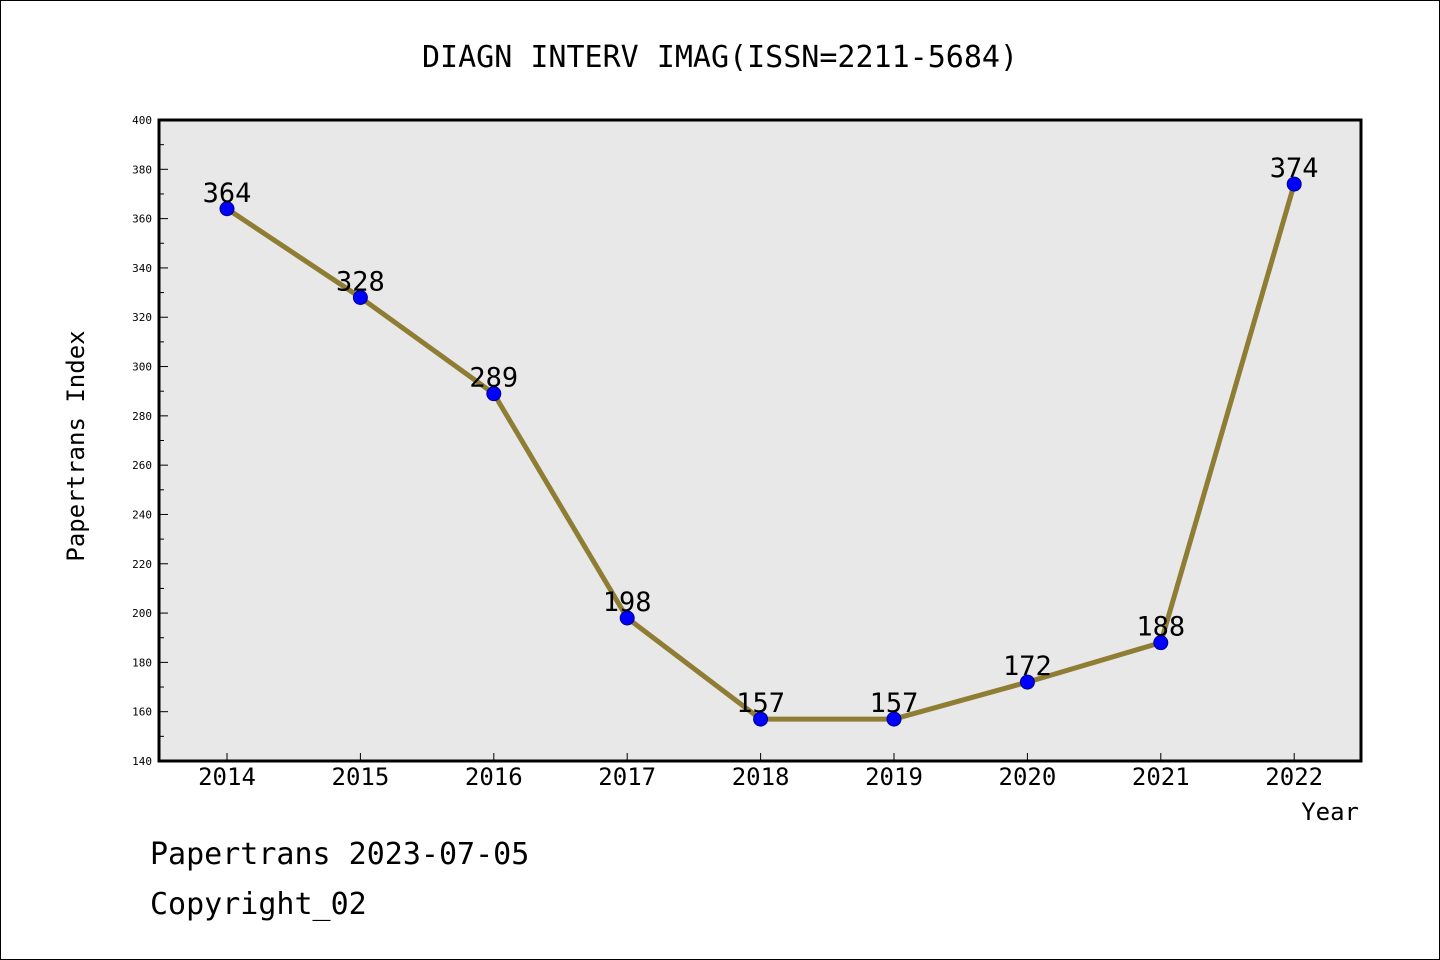 This screenshot has height=960, width=1440. What do you see at coordinates (1330, 812) in the screenshot?
I see `x-axis-label: Year` at bounding box center [1330, 812].